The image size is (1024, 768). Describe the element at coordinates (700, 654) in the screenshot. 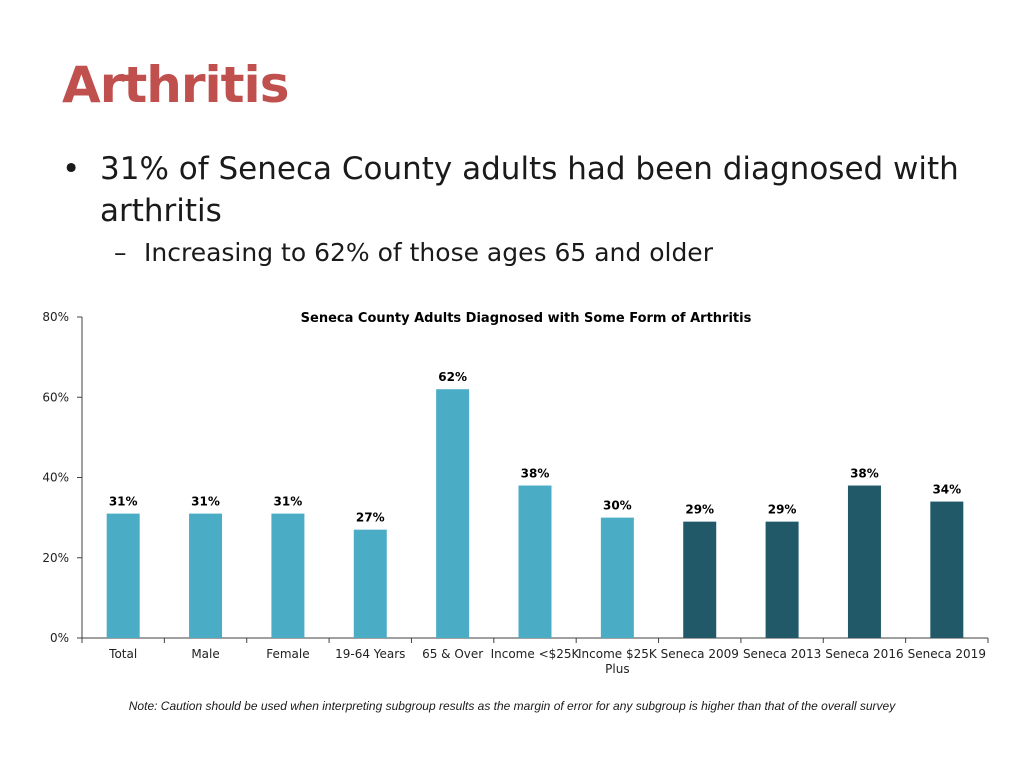

I see `category-label: Seneca 2009` at that location.